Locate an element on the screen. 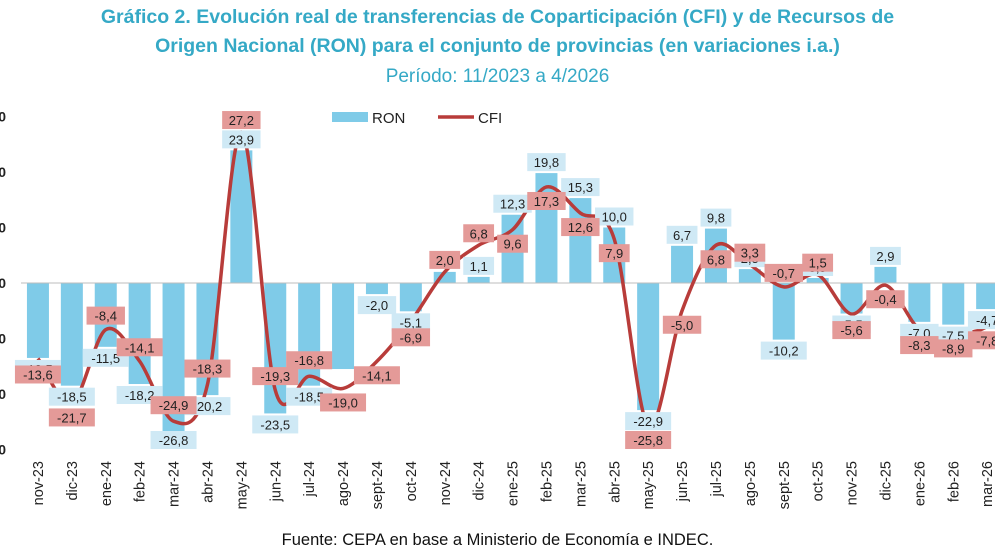  cfi-data-label: -8,9 is located at coordinates (953, 348).